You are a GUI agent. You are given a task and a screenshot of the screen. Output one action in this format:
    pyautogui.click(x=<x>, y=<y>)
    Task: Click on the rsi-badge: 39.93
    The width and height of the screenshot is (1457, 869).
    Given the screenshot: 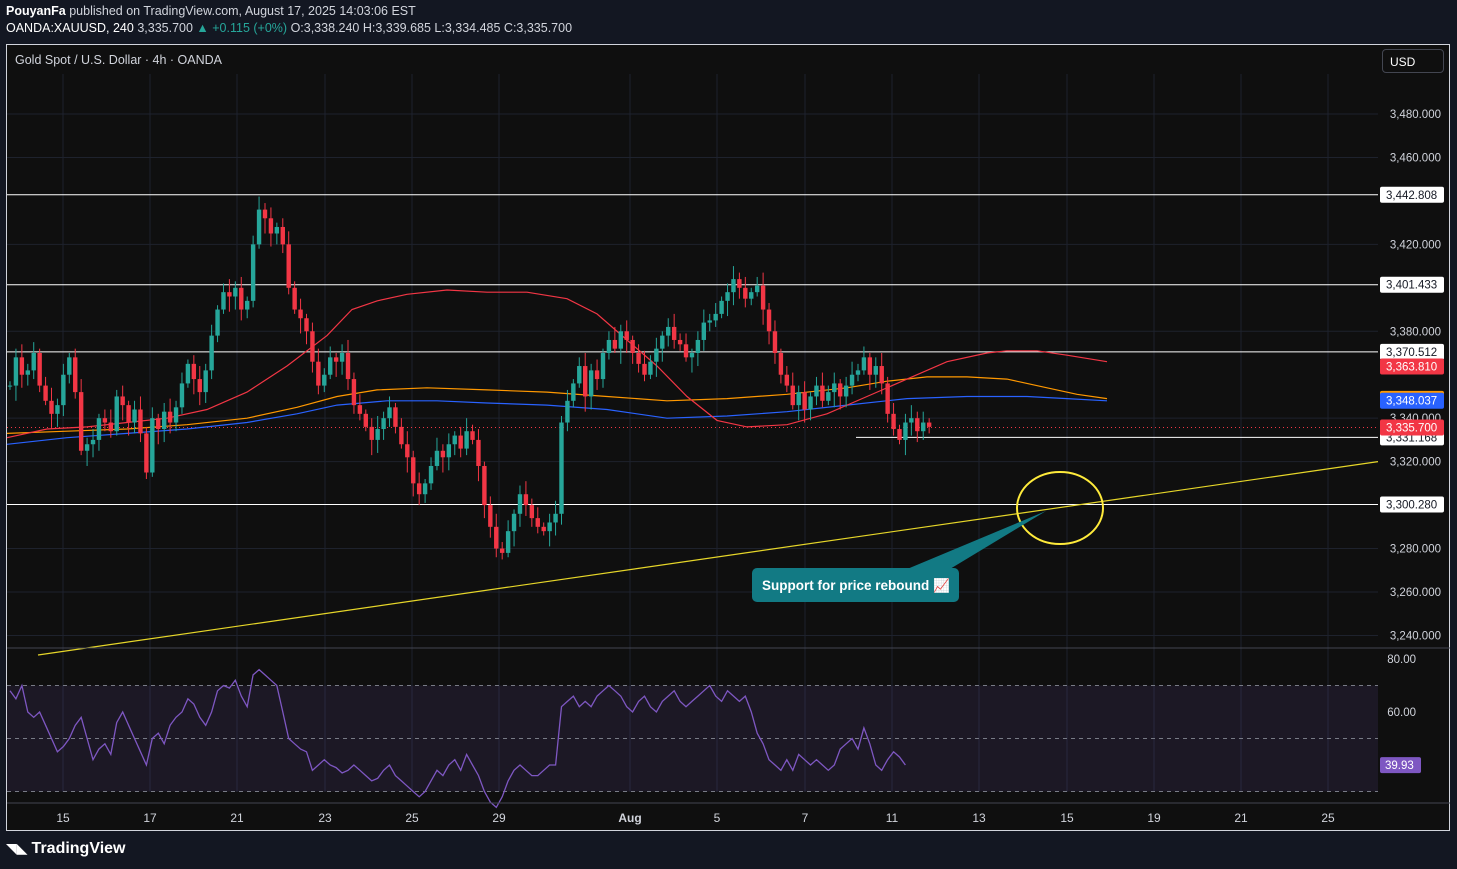 What is the action you would take?
    pyautogui.click(x=1399, y=766)
    